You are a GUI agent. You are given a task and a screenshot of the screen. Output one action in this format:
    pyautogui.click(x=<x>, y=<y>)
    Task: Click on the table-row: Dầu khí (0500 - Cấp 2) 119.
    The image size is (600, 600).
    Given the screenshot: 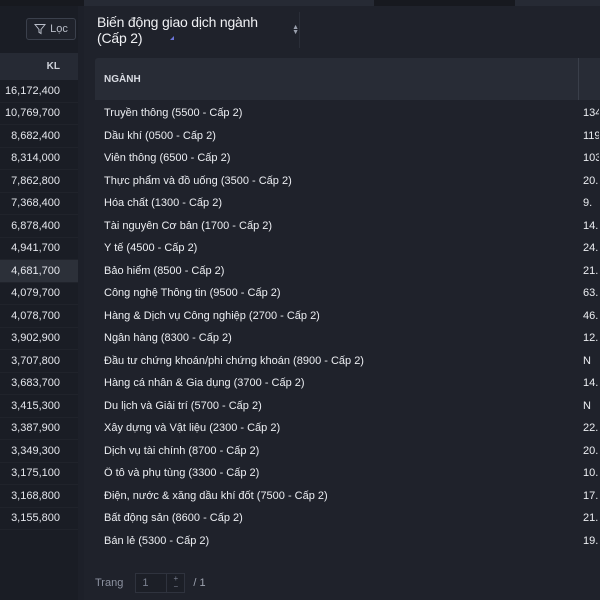 What is the action you would take?
    pyautogui.click(x=347, y=136)
    